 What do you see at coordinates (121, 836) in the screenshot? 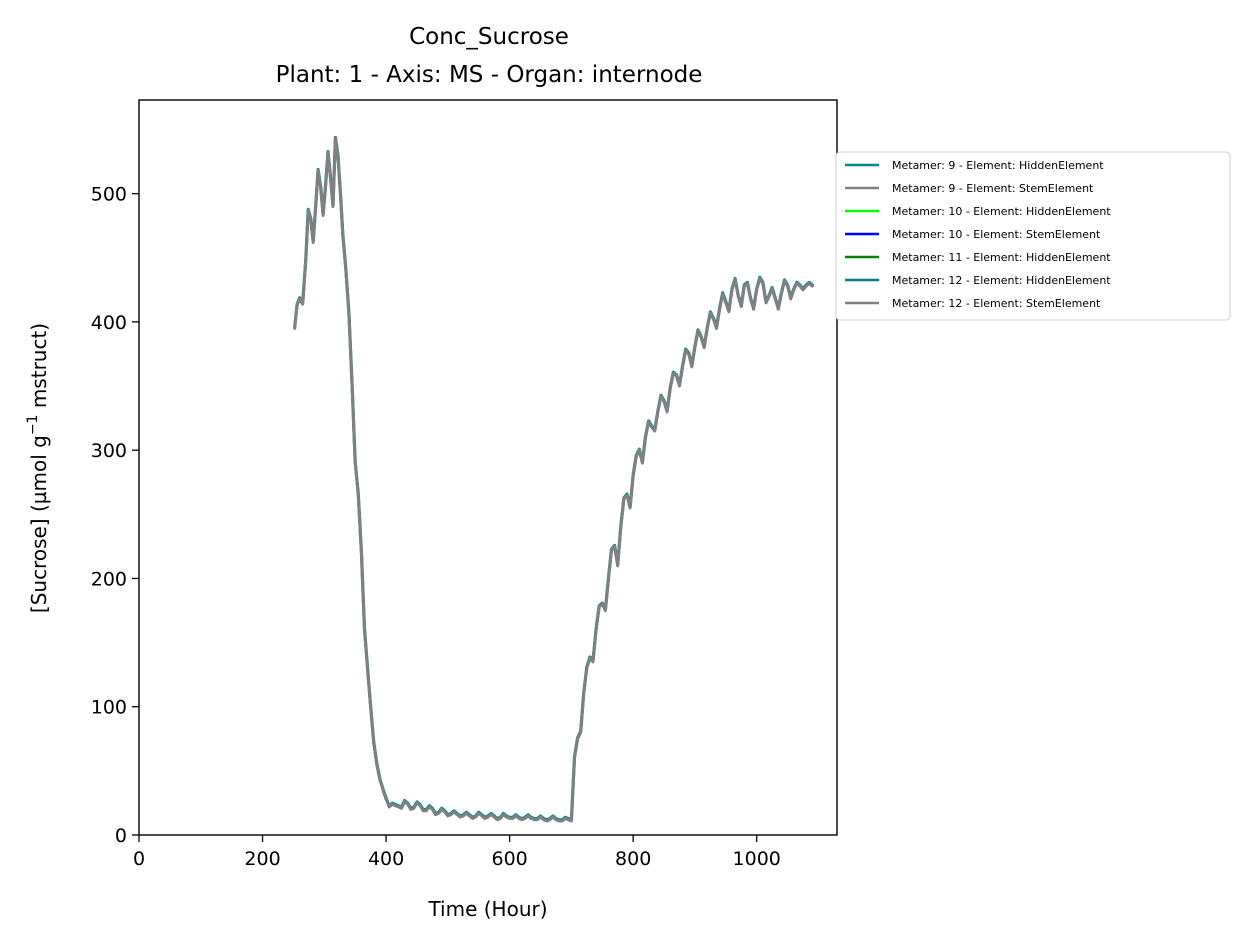
I see `y-tick-label: 0` at bounding box center [121, 836].